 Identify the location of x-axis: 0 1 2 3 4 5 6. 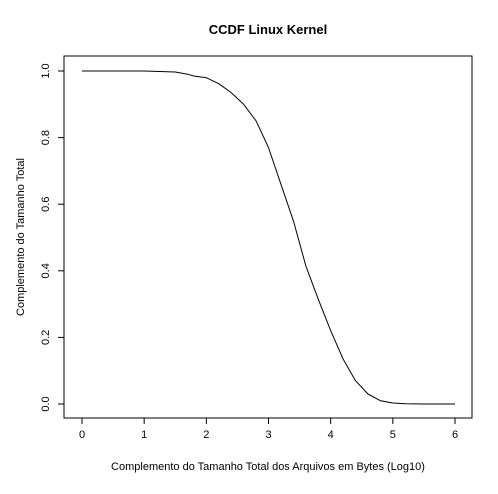
(268, 429).